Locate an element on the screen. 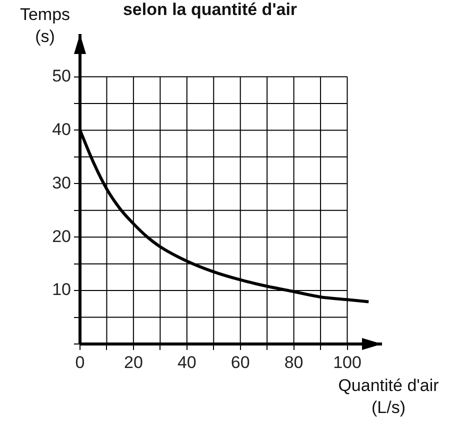 The height and width of the screenshot is (421, 449). x-tick-label: 40 is located at coordinates (186, 362).